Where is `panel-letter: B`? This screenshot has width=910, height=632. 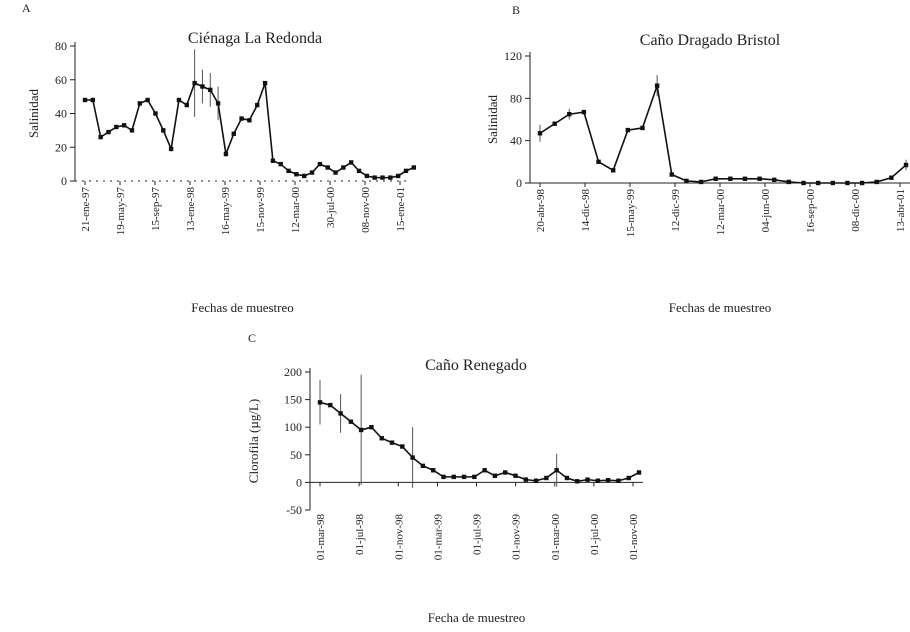
panel-letter: B is located at coordinates (516, 10).